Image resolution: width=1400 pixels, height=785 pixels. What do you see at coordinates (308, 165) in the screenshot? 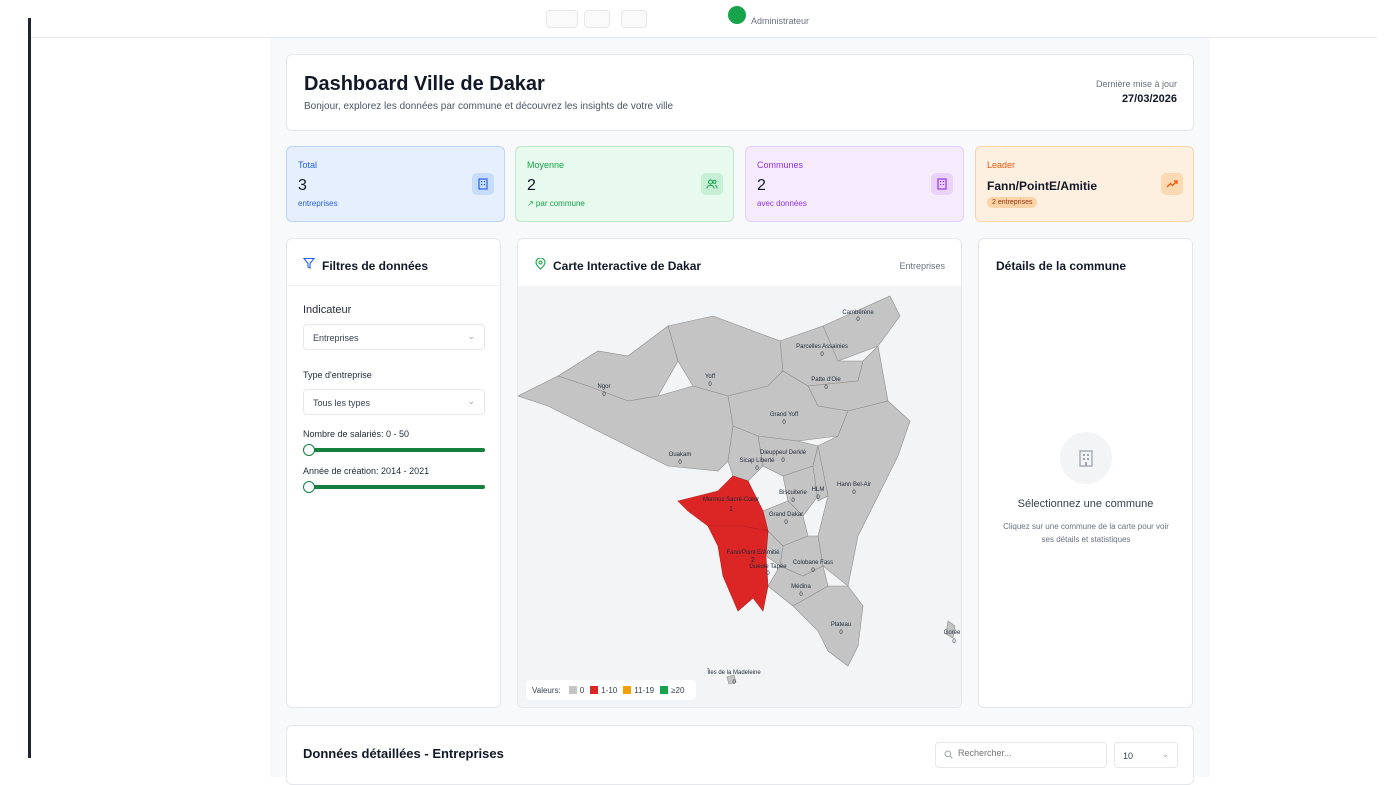
I see `stat-label: Total` at bounding box center [308, 165].